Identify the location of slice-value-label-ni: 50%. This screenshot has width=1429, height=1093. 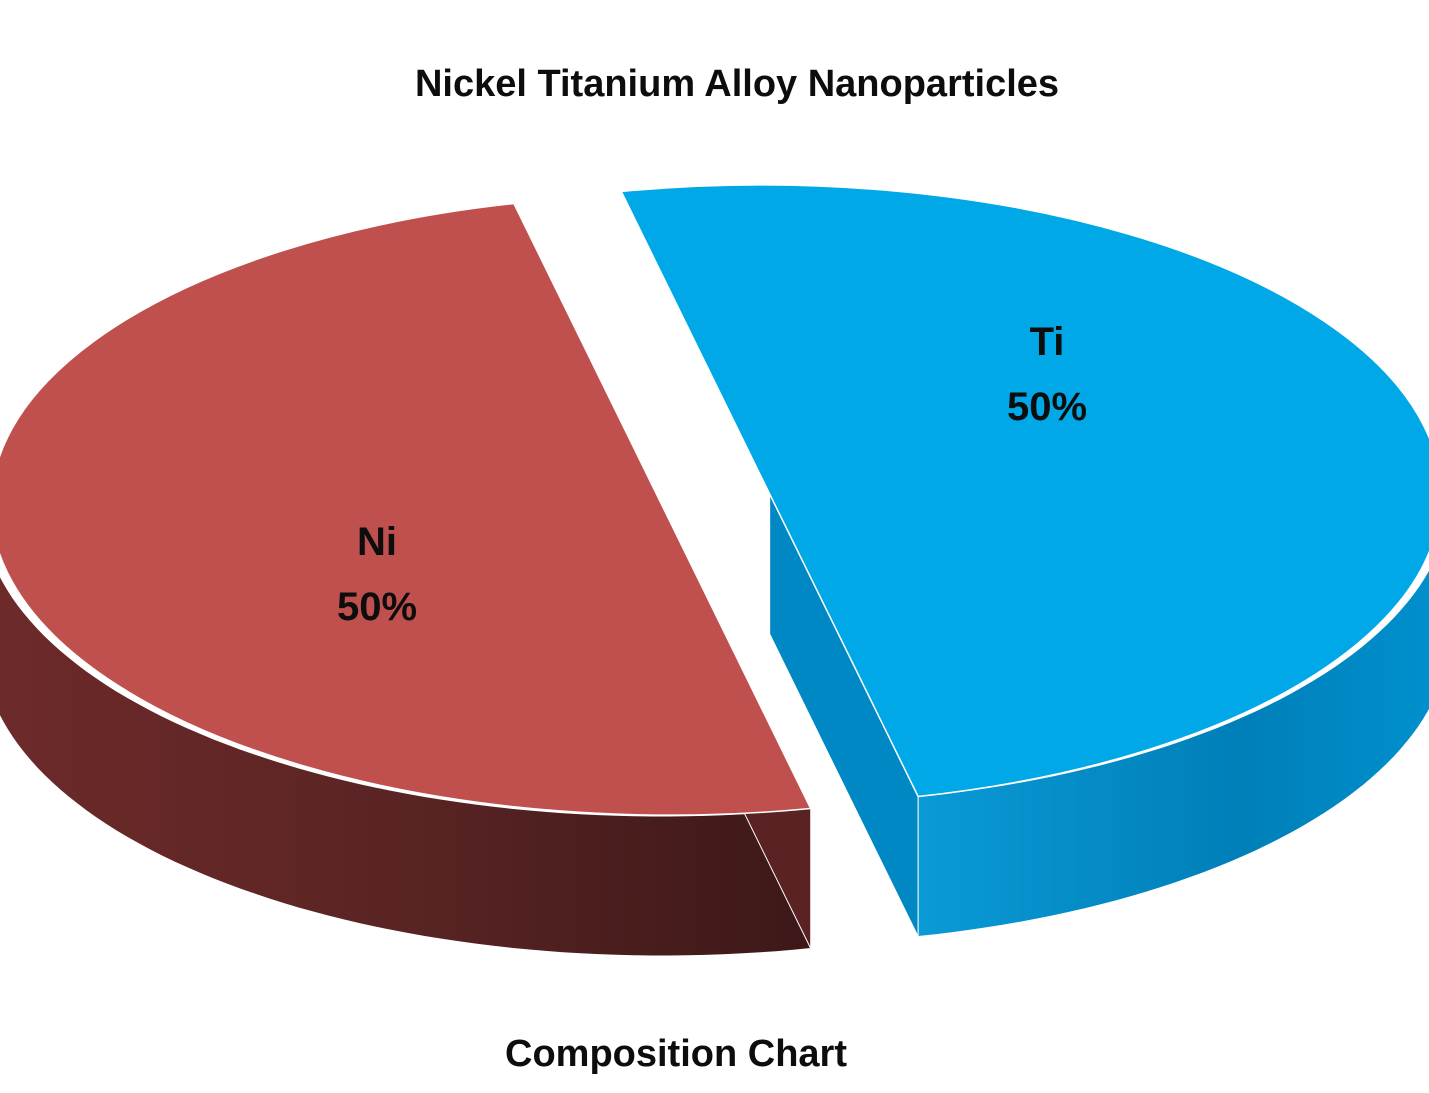
(377, 607).